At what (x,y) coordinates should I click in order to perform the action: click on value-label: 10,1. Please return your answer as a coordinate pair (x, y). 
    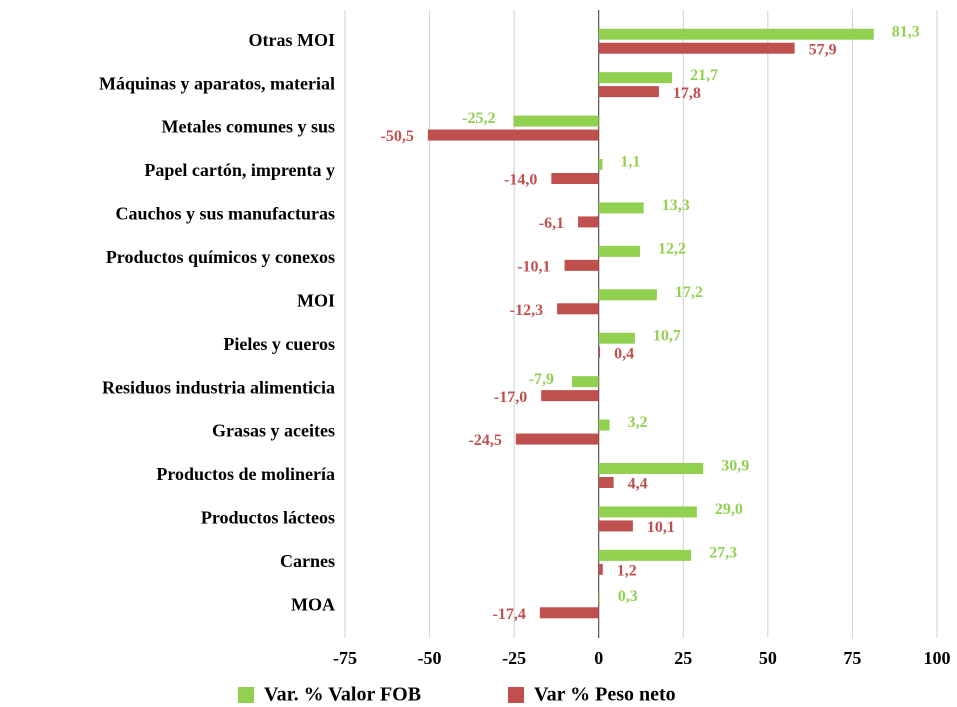
    Looking at the image, I should click on (661, 527).